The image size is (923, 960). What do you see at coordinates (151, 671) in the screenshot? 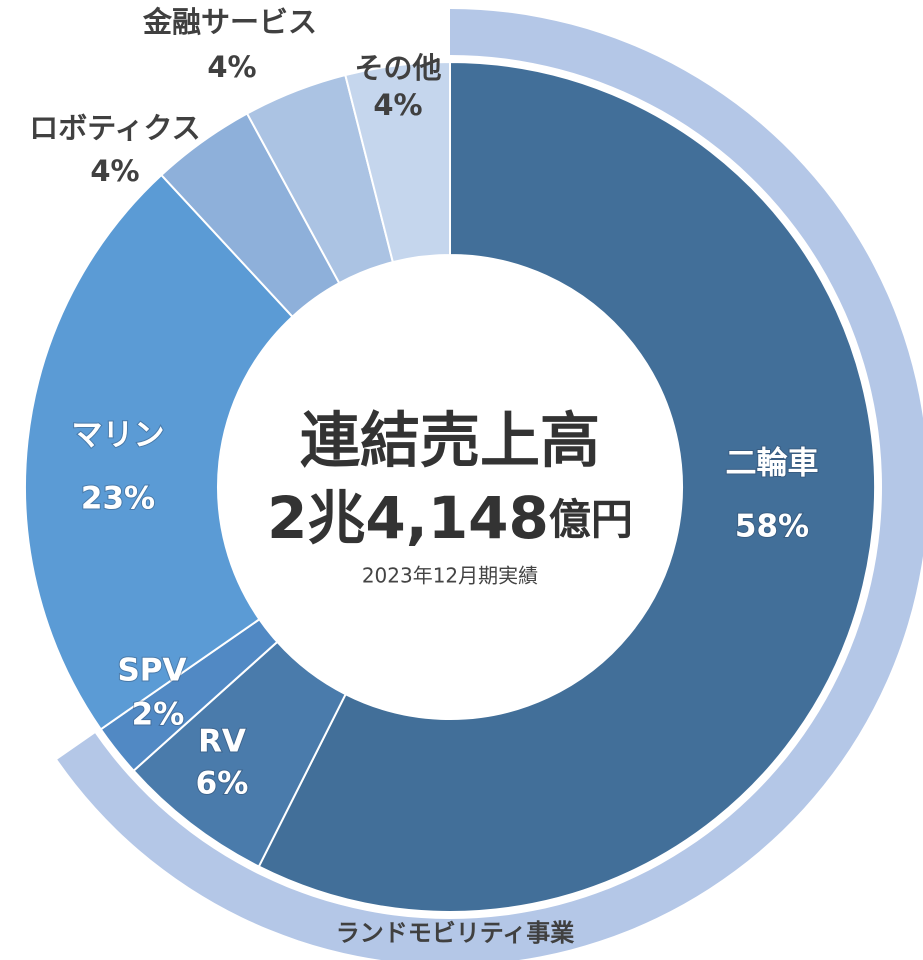
I see `slice-label: SPV` at bounding box center [151, 671].